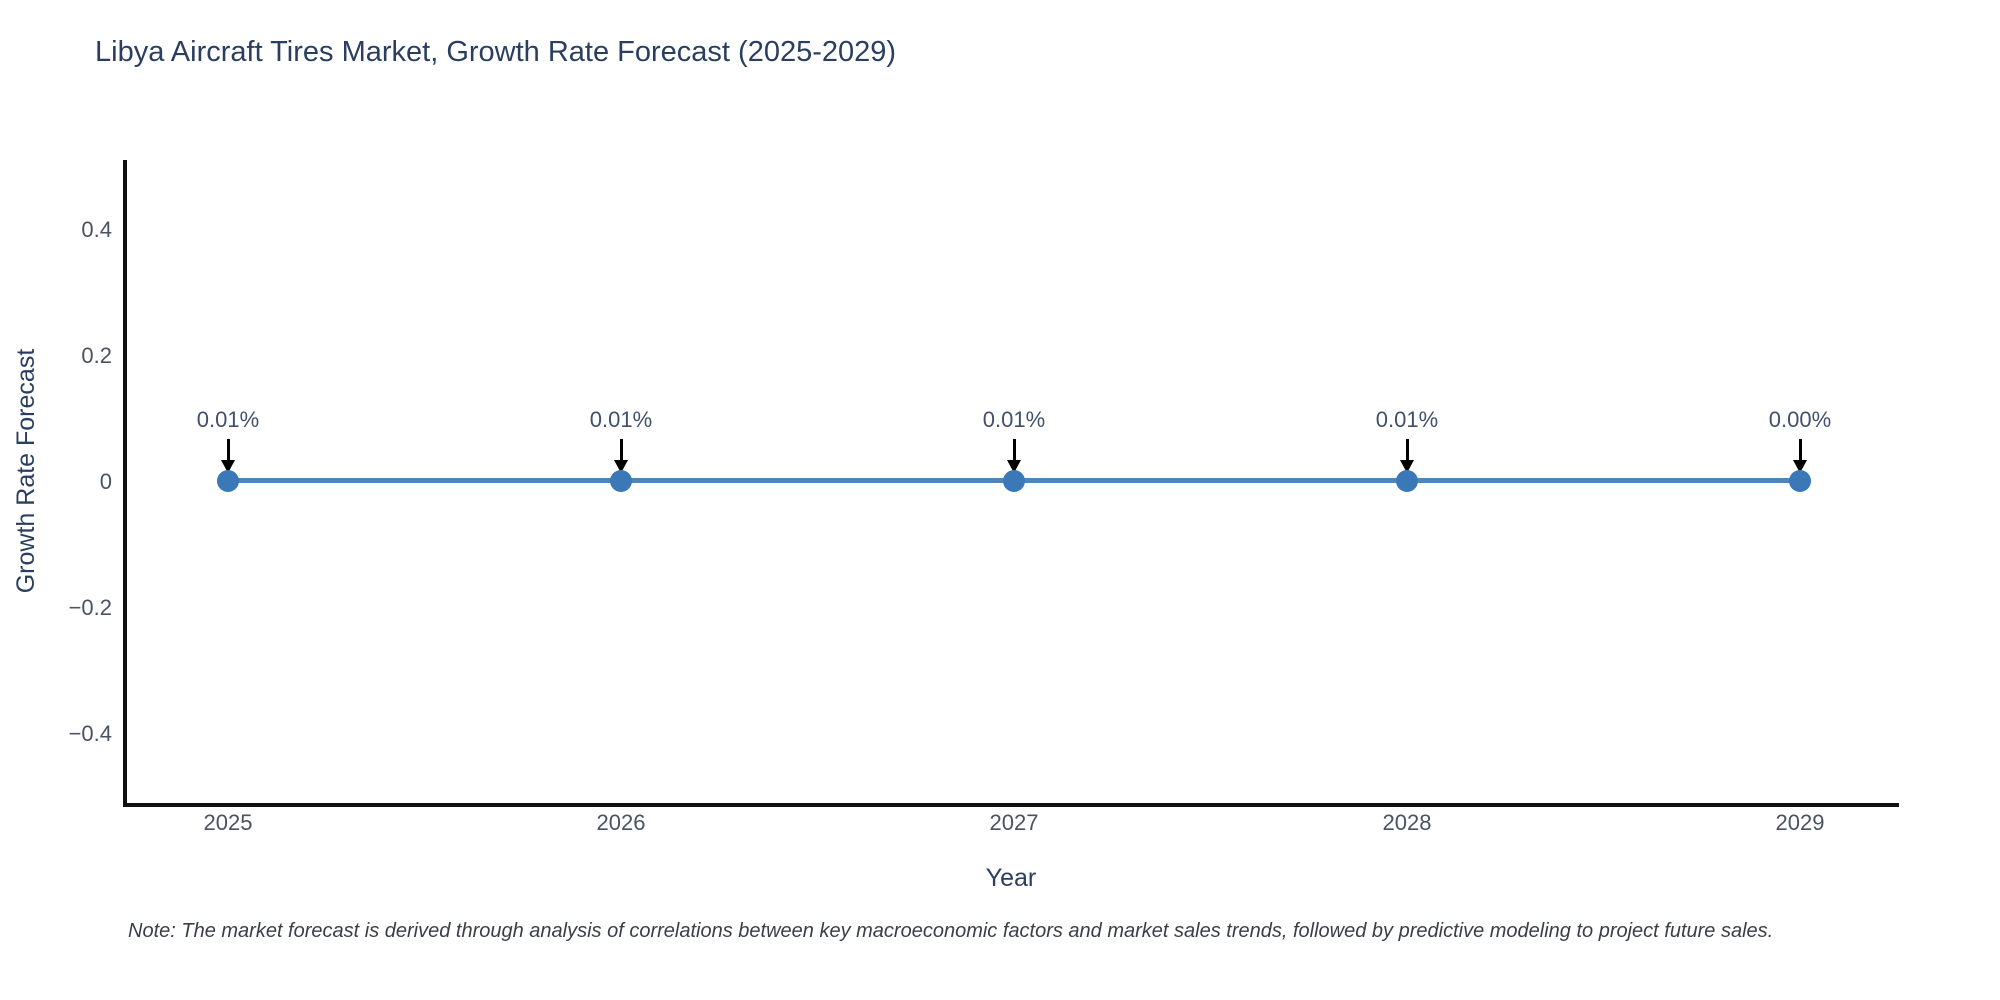 The image size is (2000, 1000). Describe the element at coordinates (90, 607) in the screenshot. I see `y-tick-label: −0.2` at that location.